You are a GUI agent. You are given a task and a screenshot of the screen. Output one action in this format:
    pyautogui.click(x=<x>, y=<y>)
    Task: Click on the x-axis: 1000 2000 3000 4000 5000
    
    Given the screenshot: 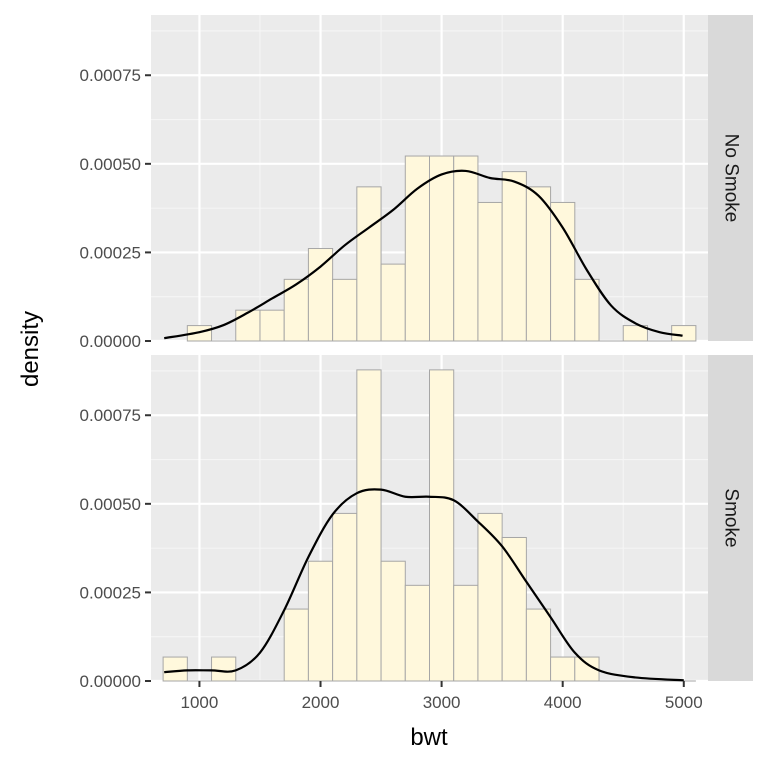 What is the action you would take?
    pyautogui.click(x=442, y=696)
    